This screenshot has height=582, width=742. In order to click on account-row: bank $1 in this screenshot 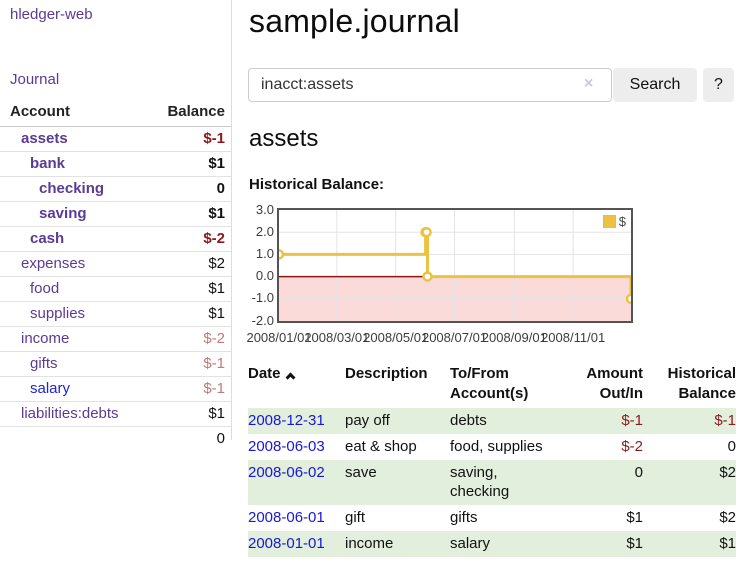, I will do `click(115, 164)`.